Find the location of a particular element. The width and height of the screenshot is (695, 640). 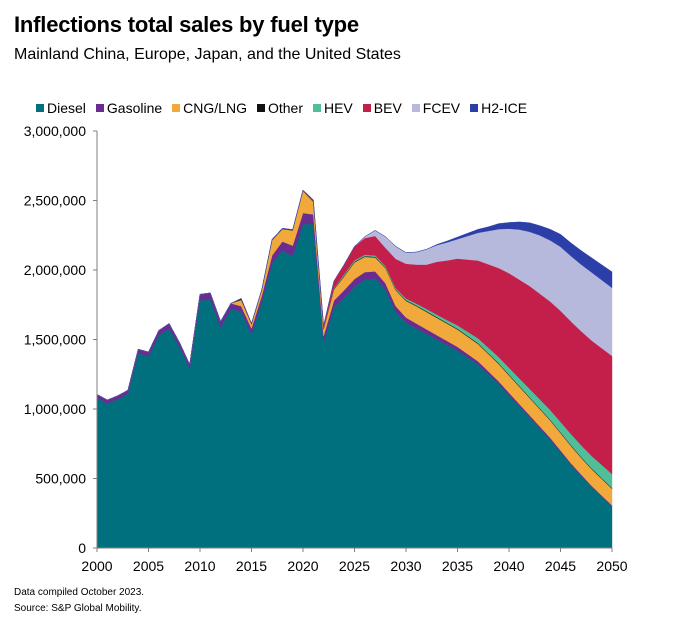

legend-label-other: Other is located at coordinates (285, 108).